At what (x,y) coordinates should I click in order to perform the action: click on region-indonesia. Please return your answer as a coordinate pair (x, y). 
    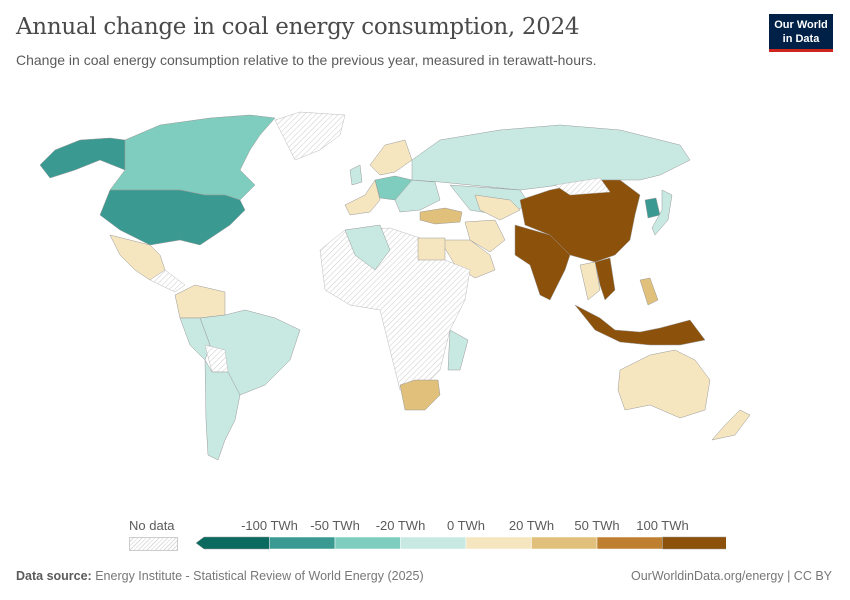
    Looking at the image, I should click on (640, 325).